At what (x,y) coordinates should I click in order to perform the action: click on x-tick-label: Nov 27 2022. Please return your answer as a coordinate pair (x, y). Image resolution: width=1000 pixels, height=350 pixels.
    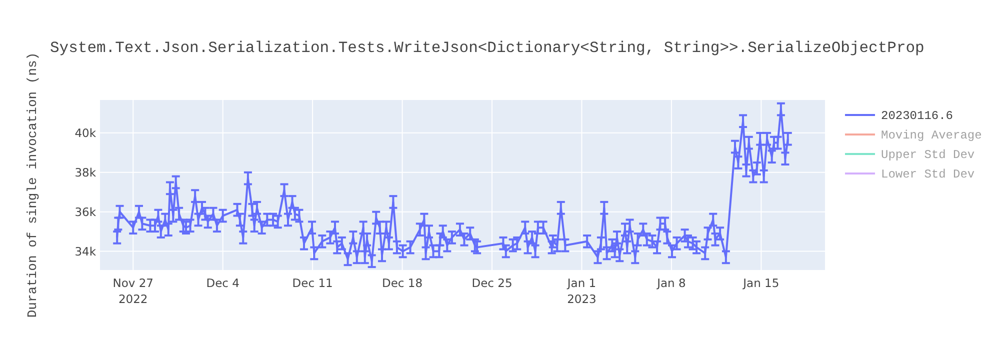
    Looking at the image, I should click on (133, 291).